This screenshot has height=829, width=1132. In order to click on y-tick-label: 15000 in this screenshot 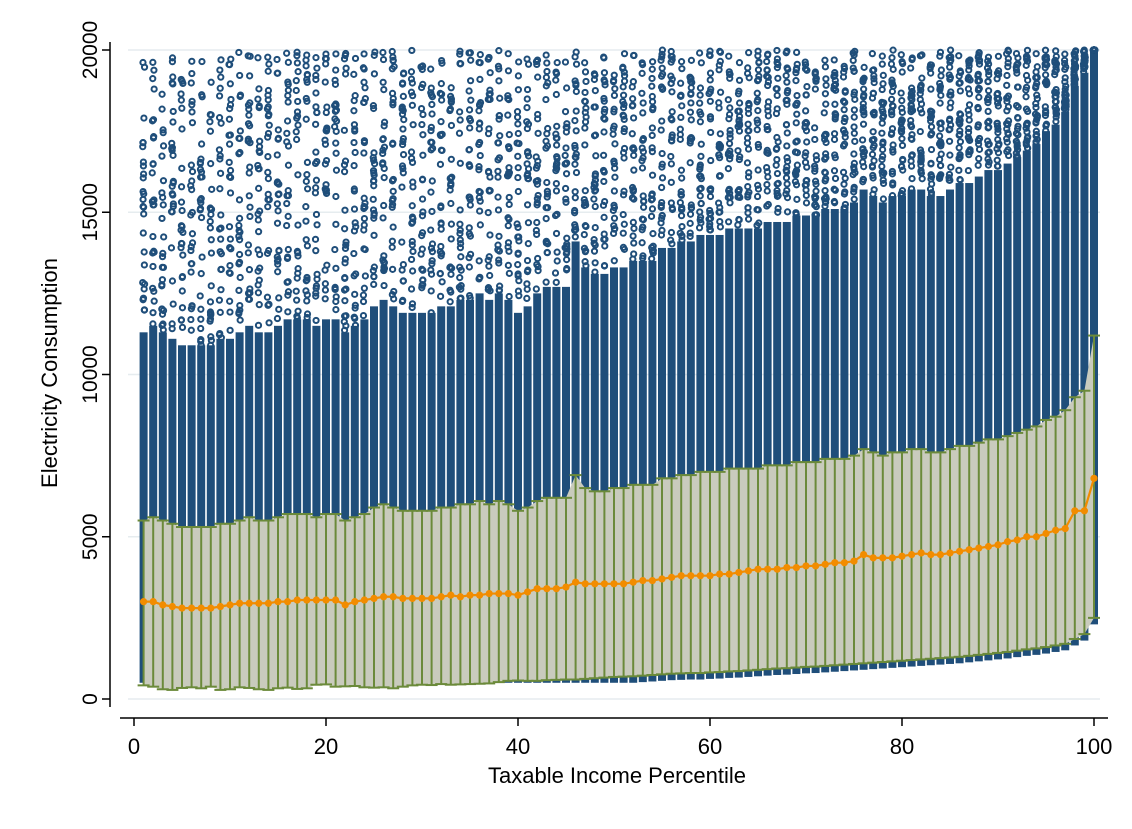, I will do `click(90, 212)`.